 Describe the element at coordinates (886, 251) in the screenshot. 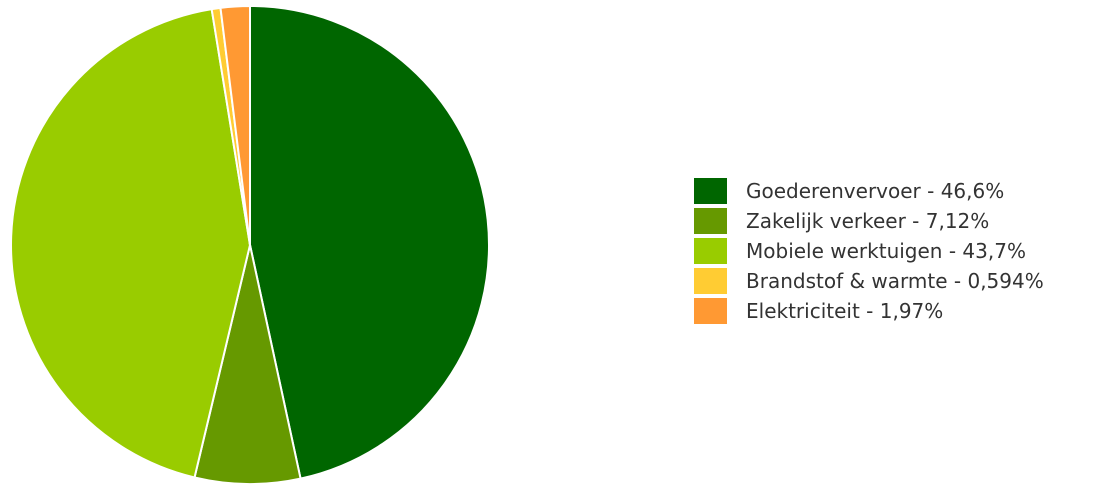

I see `legend-label-mobiele-werktuigen: Mobiele werktuigen - 43,7%` at that location.